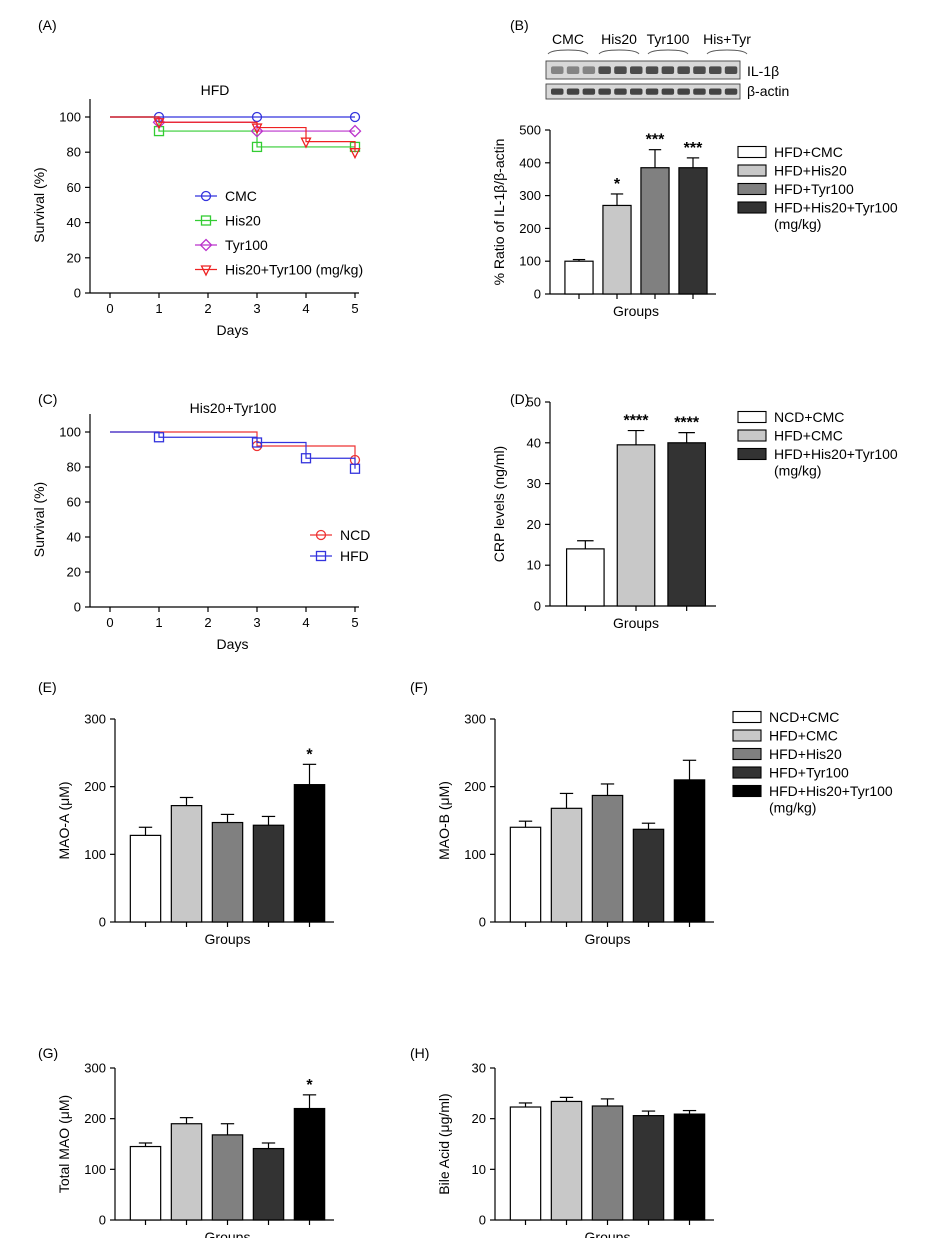 The height and width of the screenshot is (1238, 940). What do you see at coordinates (241, 196) in the screenshot?
I see `legend-label: CMC` at bounding box center [241, 196].